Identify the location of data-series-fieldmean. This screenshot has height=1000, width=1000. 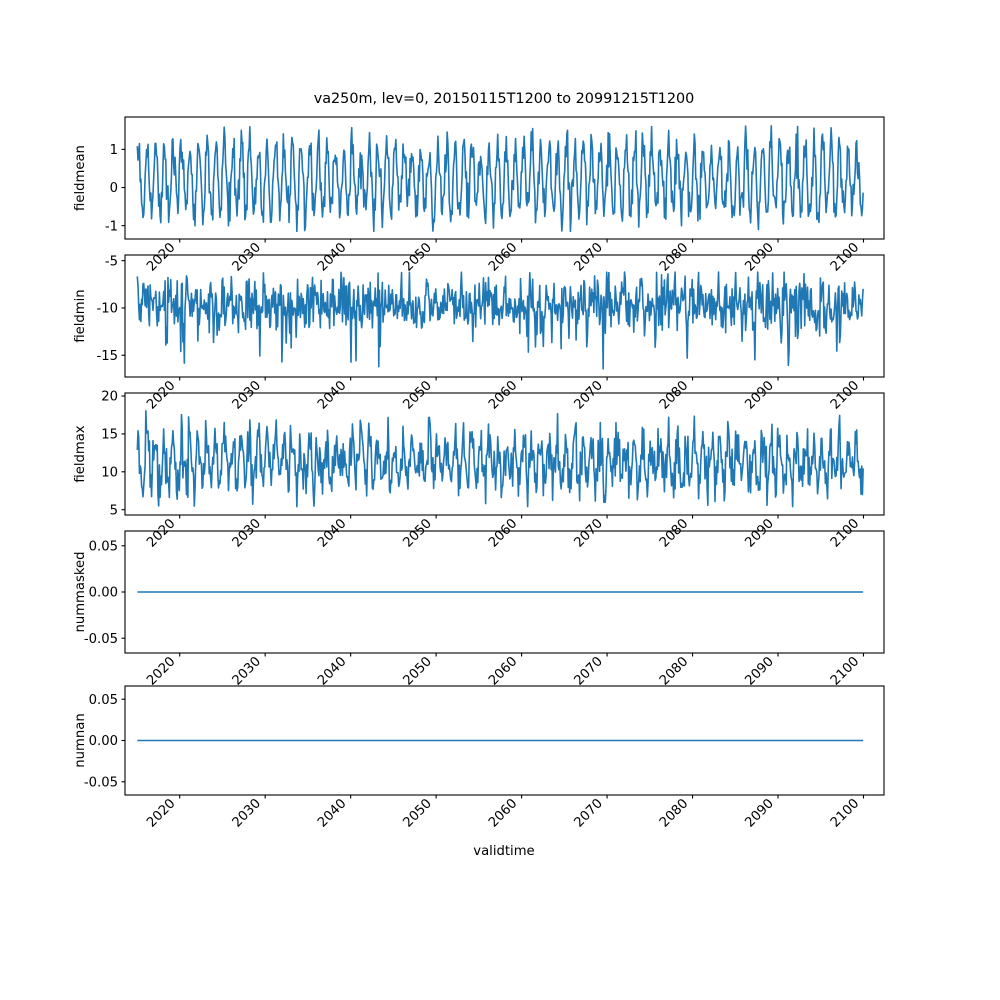
(500, 179).